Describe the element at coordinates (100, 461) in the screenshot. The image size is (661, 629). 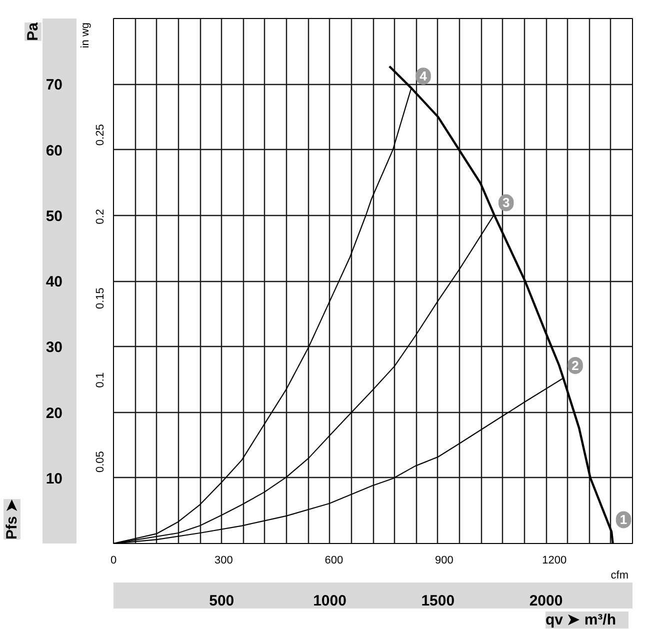
I see `y2-tick-label: 0.05` at that location.